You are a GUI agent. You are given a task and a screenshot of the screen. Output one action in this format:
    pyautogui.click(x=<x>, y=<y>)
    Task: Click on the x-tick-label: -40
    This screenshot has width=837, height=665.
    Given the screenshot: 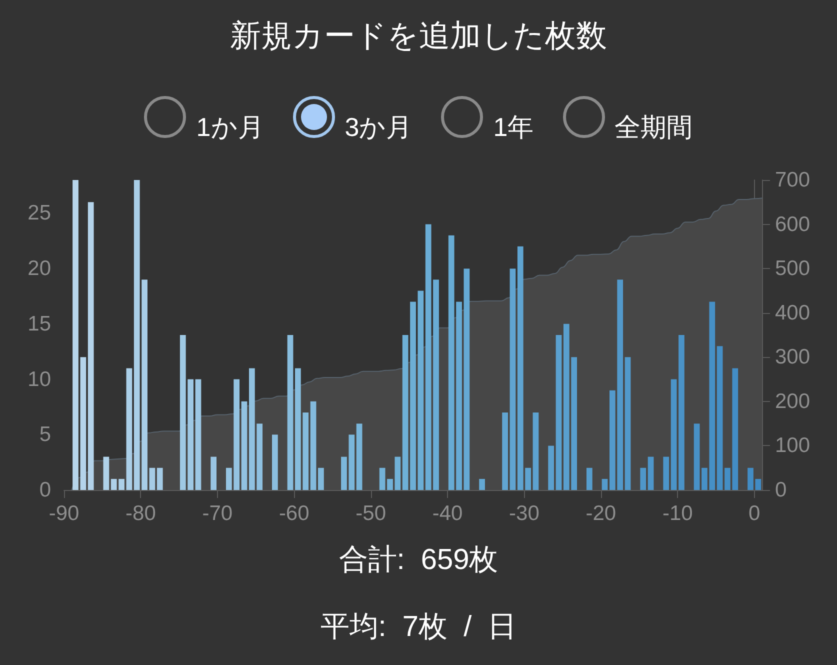 What is the action you would take?
    pyautogui.click(x=447, y=513)
    